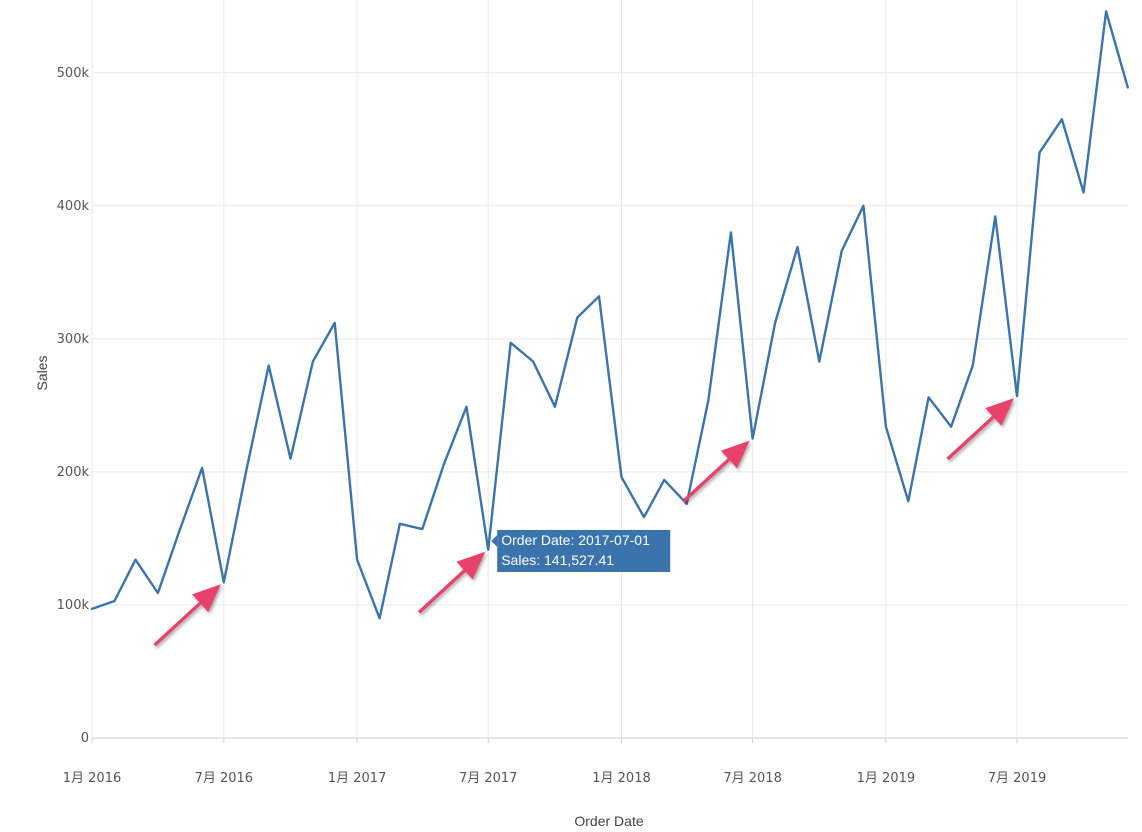 Image resolution: width=1142 pixels, height=832 pixels. Describe the element at coordinates (1017, 778) in the screenshot. I see `x-tick-label: 7月 2019` at that location.